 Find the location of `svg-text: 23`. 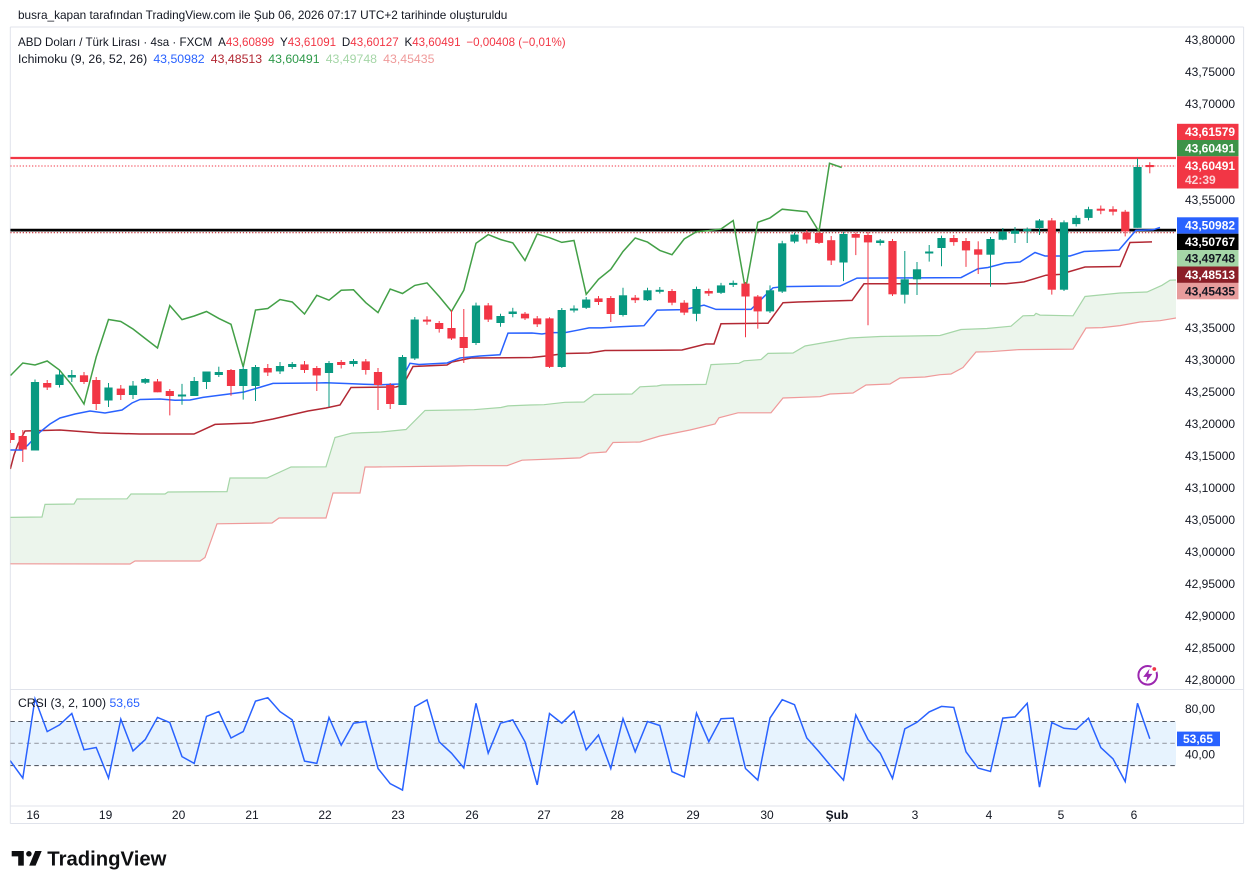

svg-text: 23 is located at coordinates (398, 815).